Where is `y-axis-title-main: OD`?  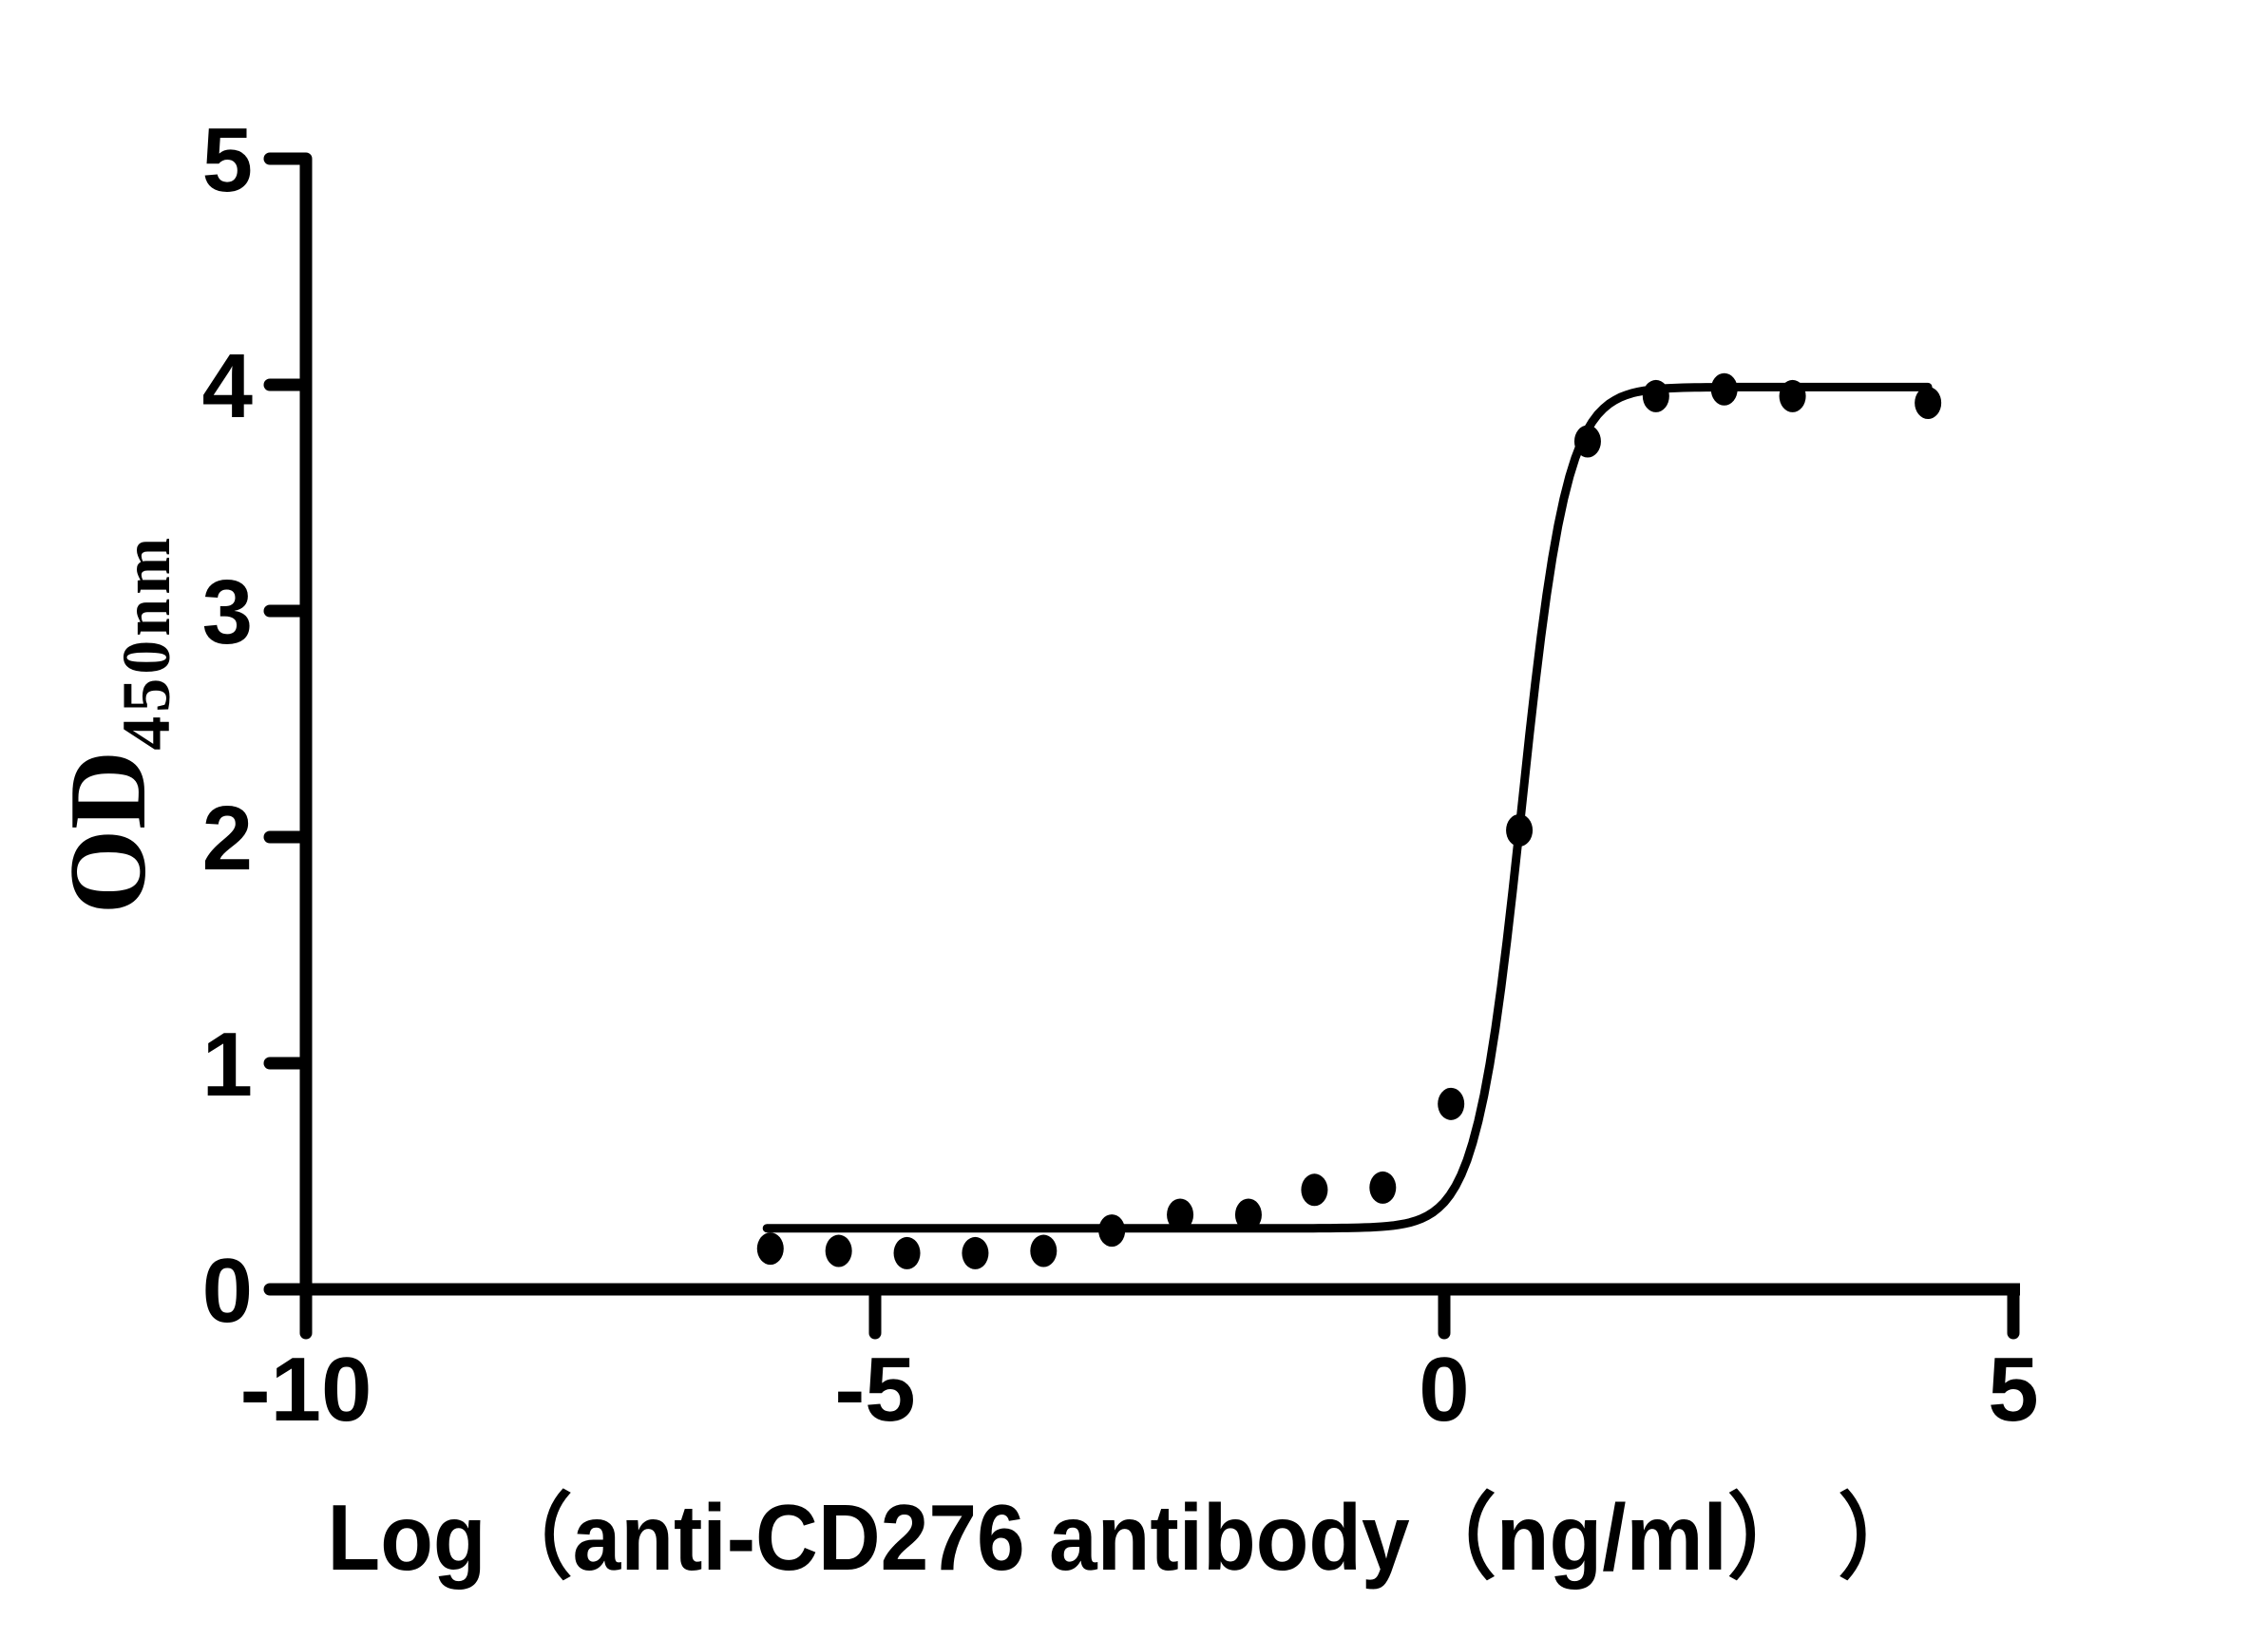 y-axis-title-main: OD is located at coordinates (108, 833).